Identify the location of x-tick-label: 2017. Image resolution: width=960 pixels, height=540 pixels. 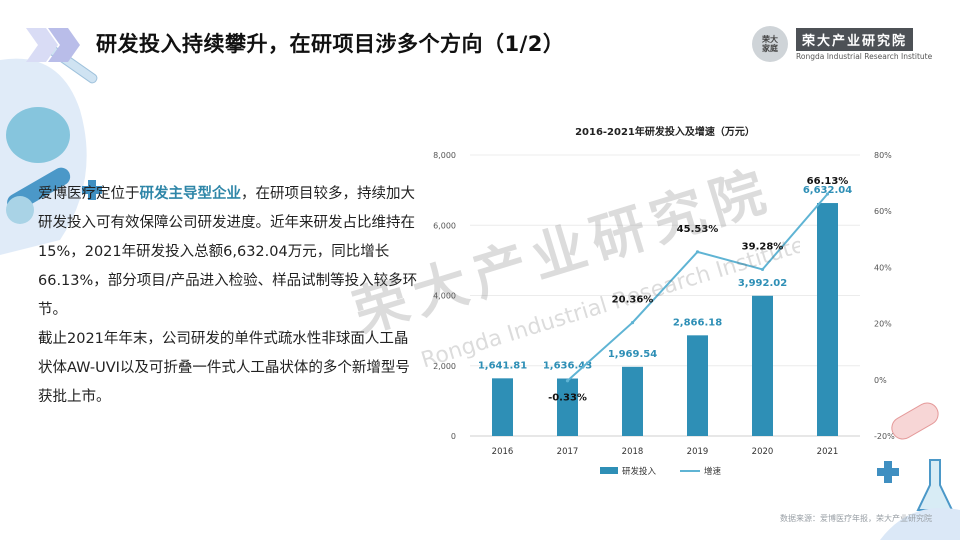
(568, 452).